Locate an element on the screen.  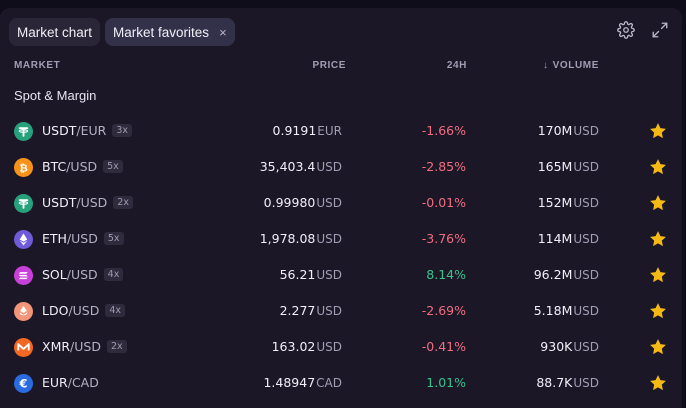
change-24h: -0.41% is located at coordinates (443, 346).